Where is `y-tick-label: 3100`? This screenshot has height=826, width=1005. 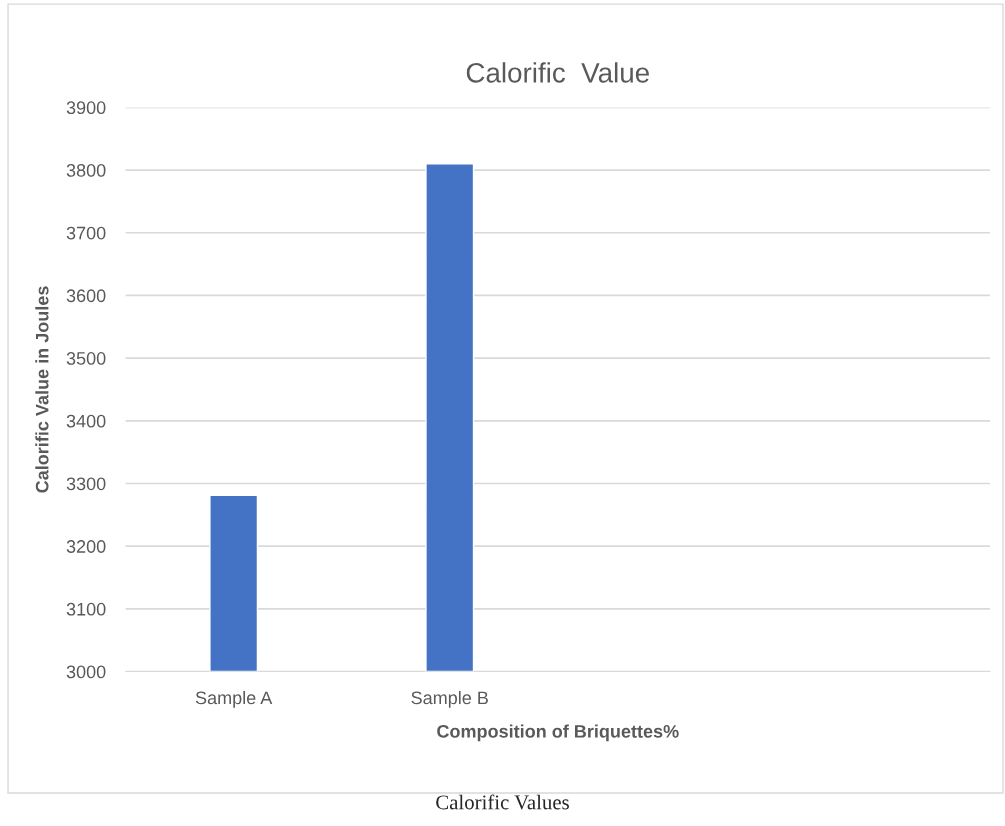 y-tick-label: 3100 is located at coordinates (86, 609).